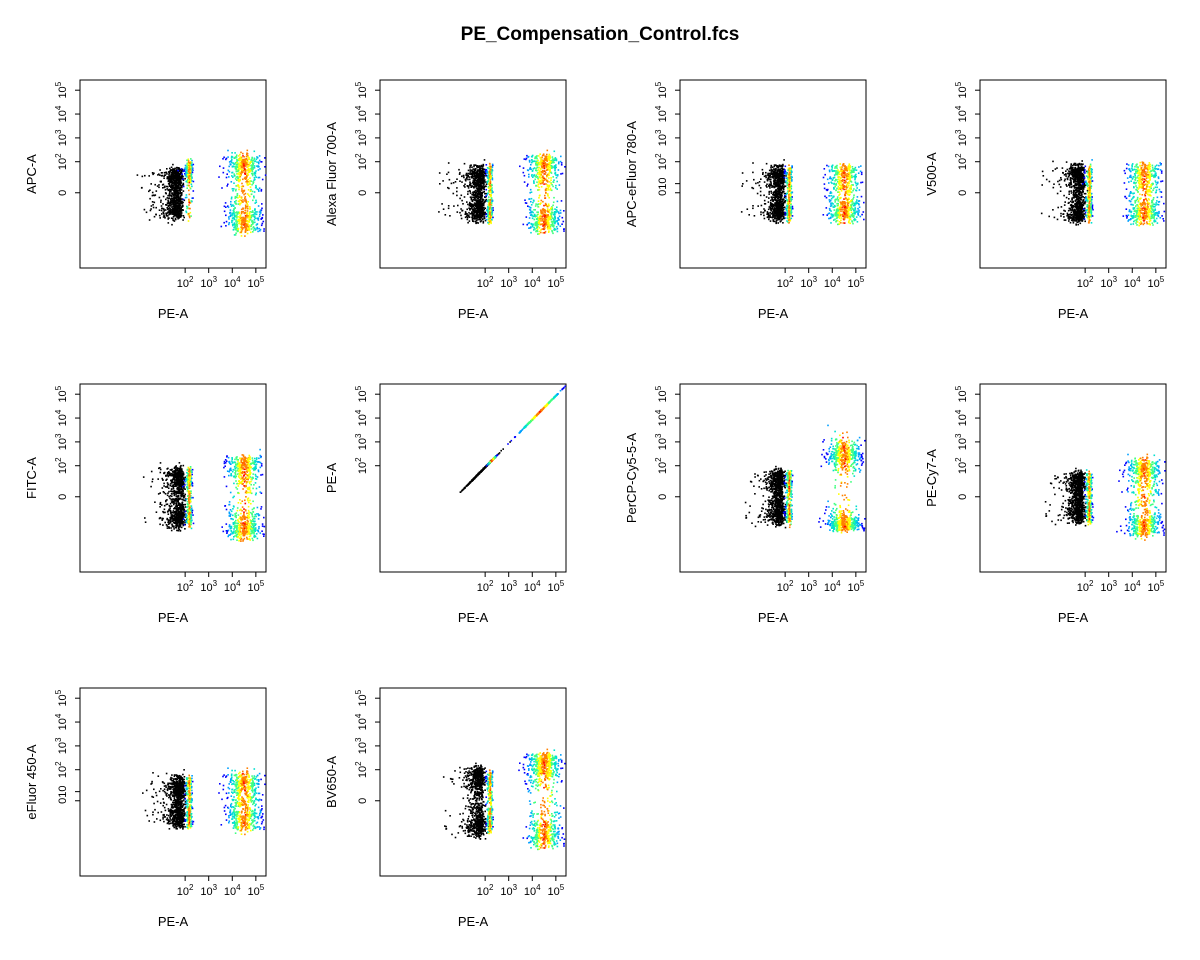 The image size is (1200, 960). I want to click on plot-frame, so click(173, 174).